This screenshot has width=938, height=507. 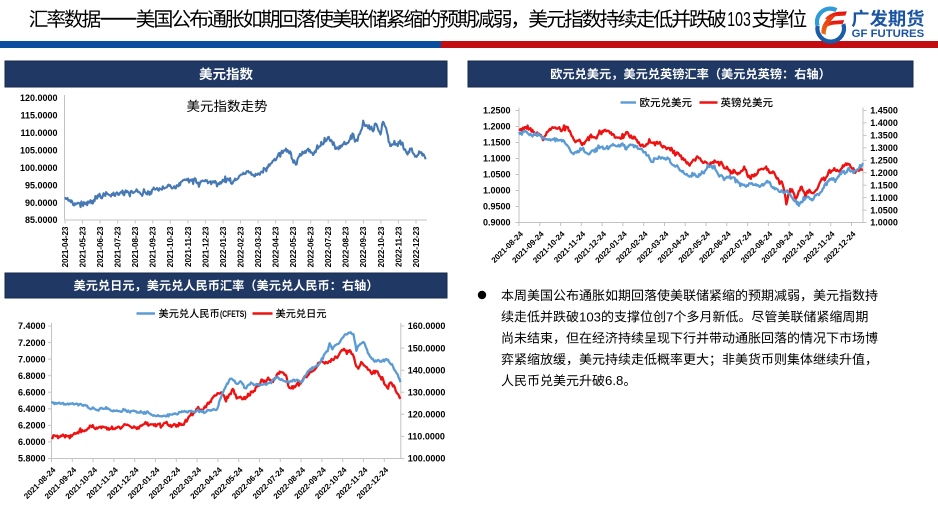 I want to click on svg-text: 2021-07-23, so click(x=118, y=246).